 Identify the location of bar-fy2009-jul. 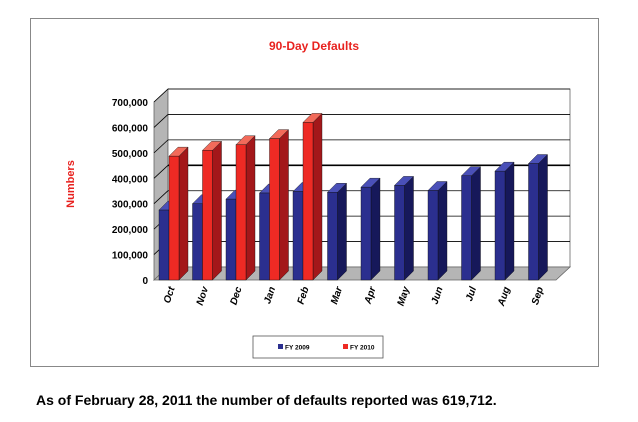
(471, 223).